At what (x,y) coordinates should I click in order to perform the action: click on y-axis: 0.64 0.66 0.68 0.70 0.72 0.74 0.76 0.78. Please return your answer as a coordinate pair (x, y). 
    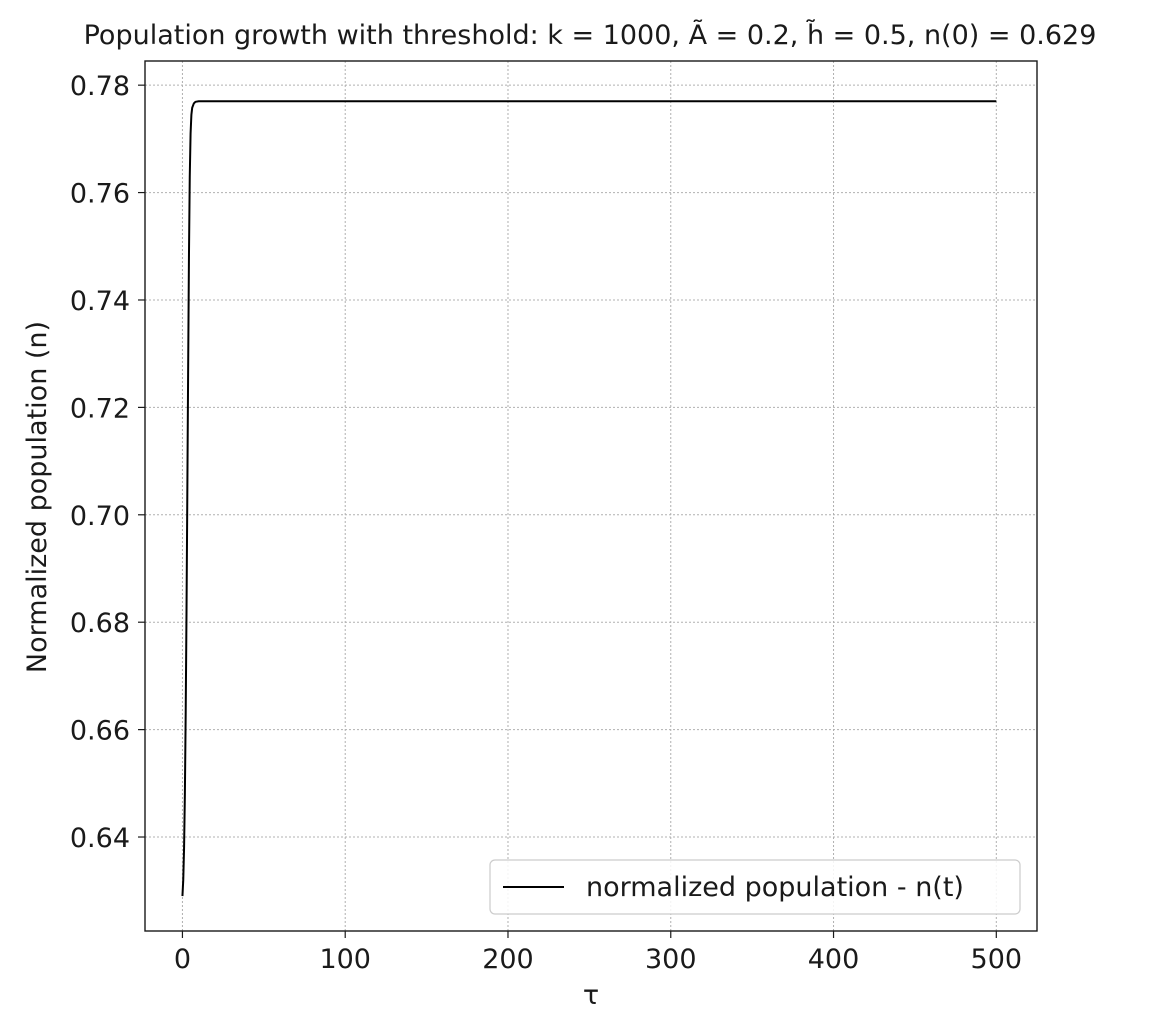
    Looking at the image, I should click on (107, 462).